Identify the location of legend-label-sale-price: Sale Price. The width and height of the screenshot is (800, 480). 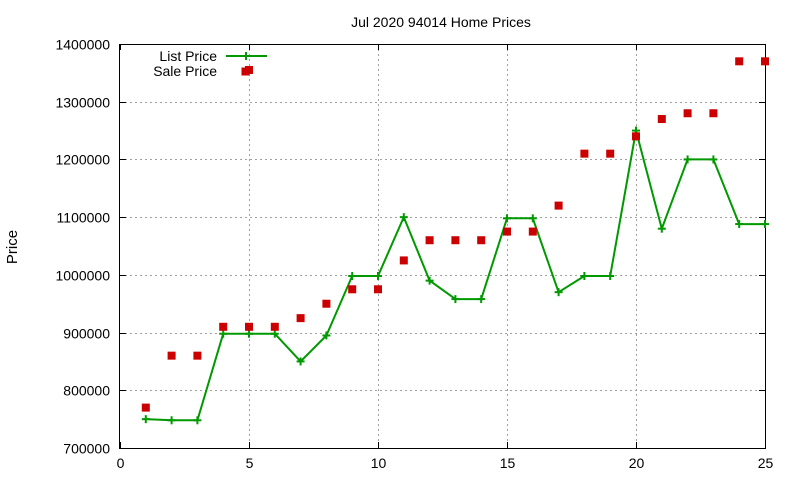
(185, 71).